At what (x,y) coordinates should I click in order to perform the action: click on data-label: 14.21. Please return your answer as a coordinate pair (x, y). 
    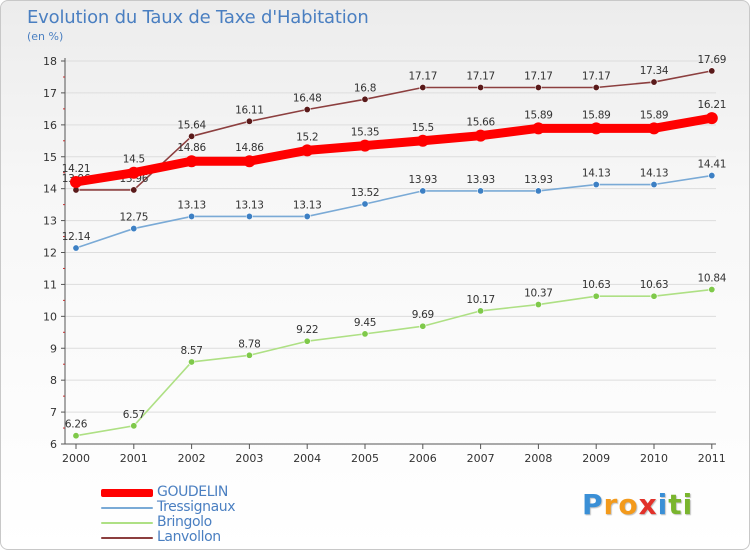
    Looking at the image, I should click on (76, 169).